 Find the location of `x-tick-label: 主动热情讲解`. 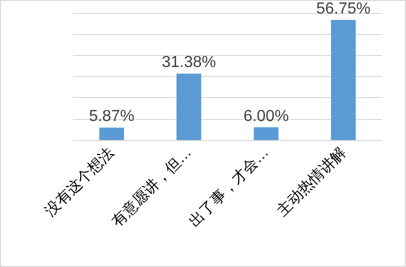

x-tick-label: 主动热情讲解 is located at coordinates (312, 182).